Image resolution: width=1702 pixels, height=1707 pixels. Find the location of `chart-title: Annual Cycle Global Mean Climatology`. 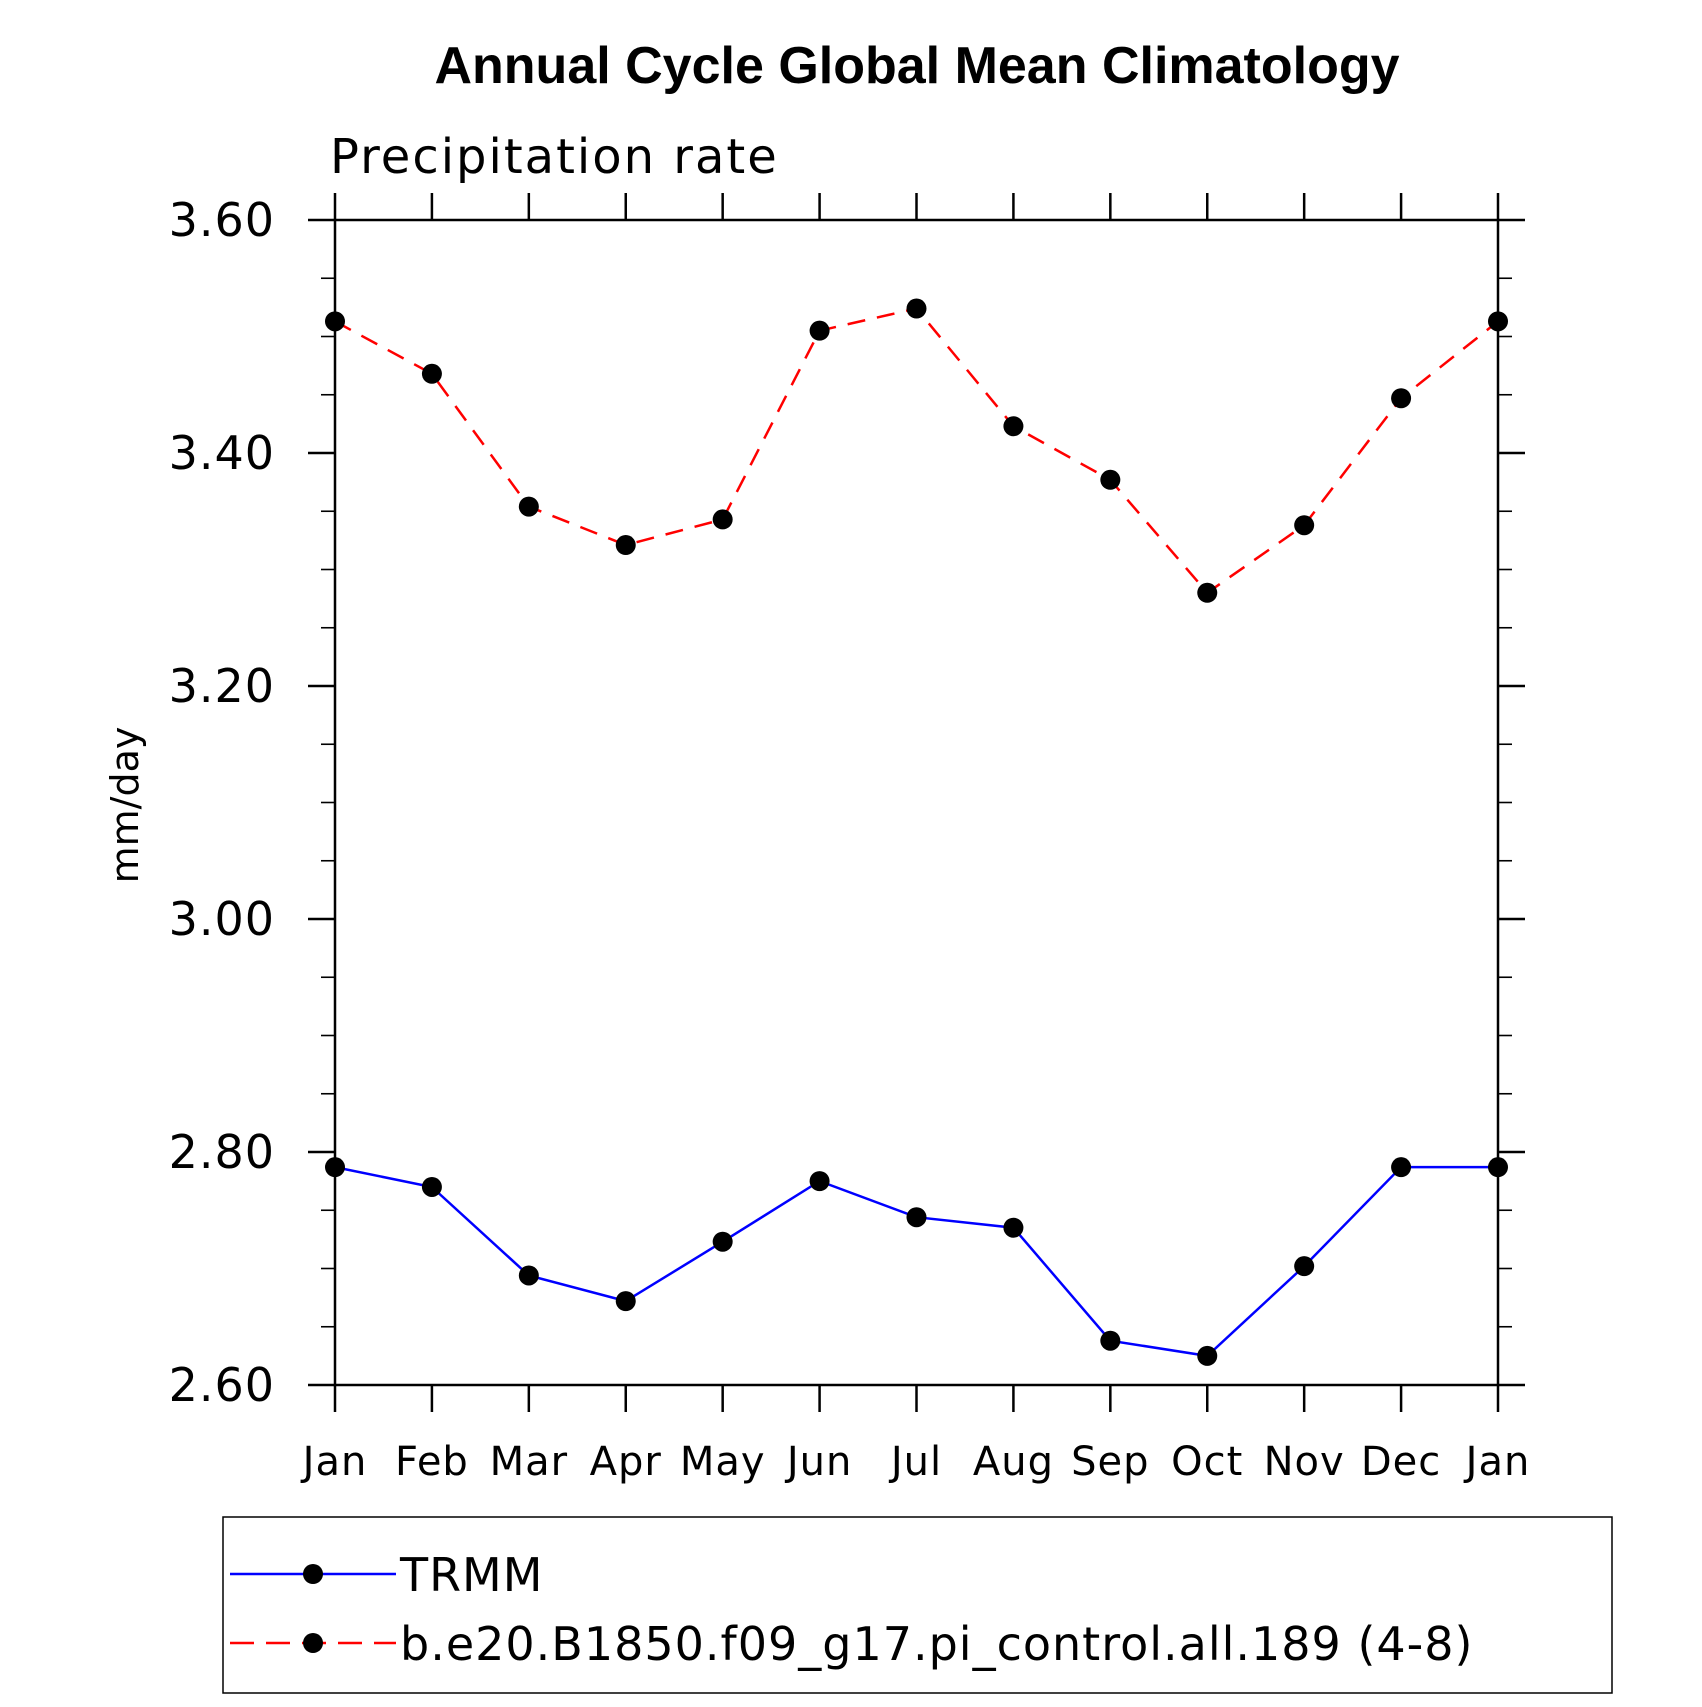

chart-title: Annual Cycle Global Mean Climatology is located at coordinates (916, 66).